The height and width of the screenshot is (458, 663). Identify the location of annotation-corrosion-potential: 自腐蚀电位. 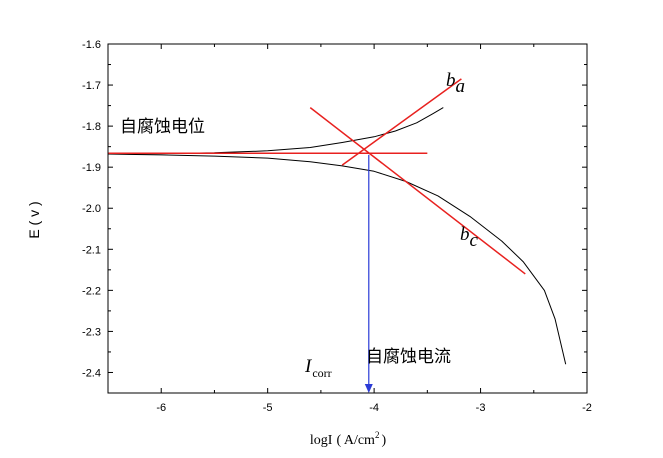
(162, 127).